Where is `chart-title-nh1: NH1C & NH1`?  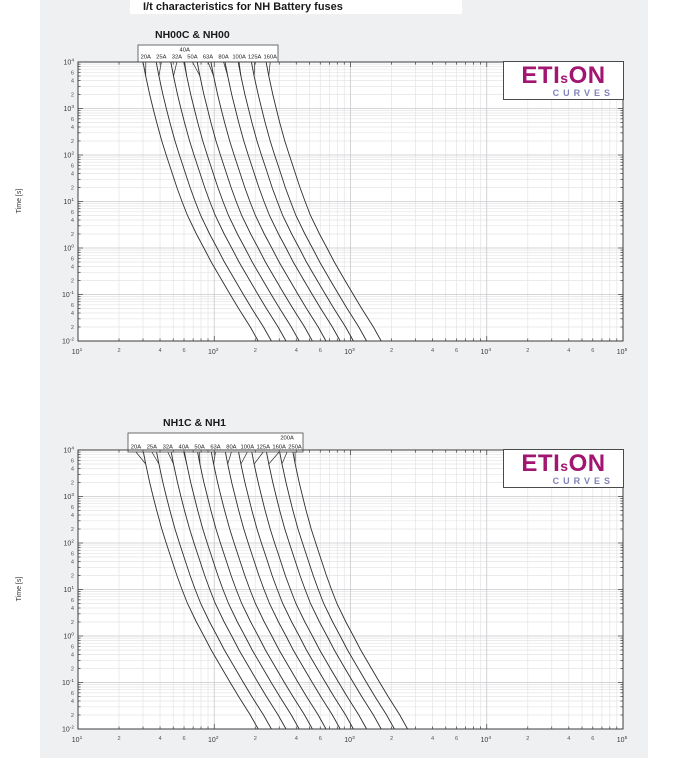
chart-title-nh1: NH1C & NH1 is located at coordinates (195, 423).